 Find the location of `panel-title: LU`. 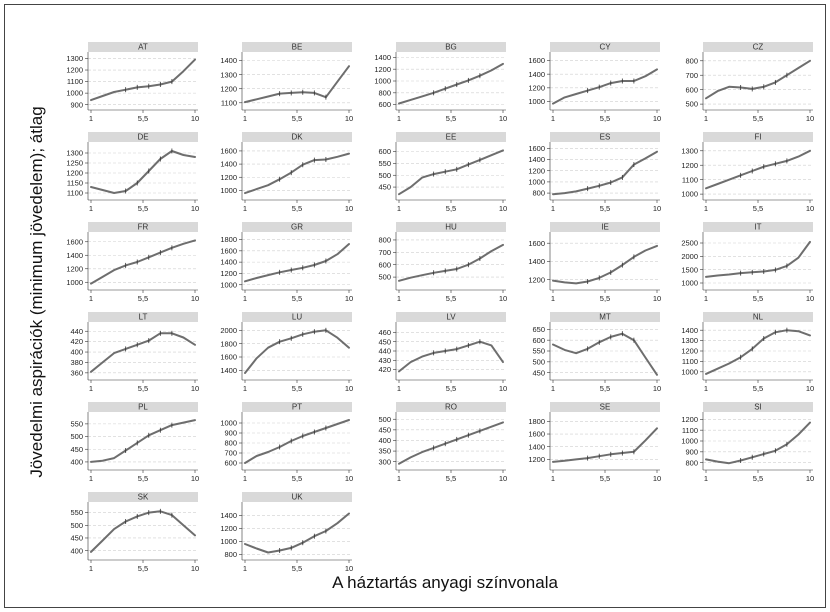

panel-title: LU is located at coordinates (297, 317).